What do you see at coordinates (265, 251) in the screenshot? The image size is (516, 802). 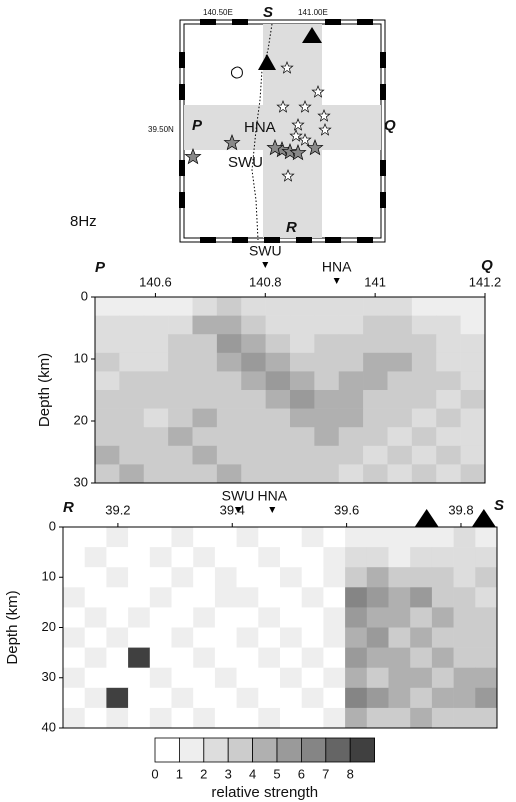 I see `station-label: SWU` at bounding box center [265, 251].